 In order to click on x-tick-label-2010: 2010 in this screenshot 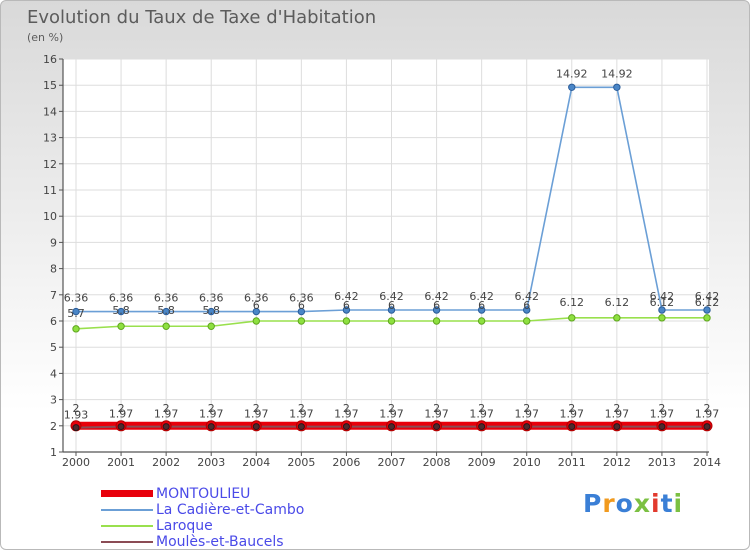, I will do `click(527, 462)`.